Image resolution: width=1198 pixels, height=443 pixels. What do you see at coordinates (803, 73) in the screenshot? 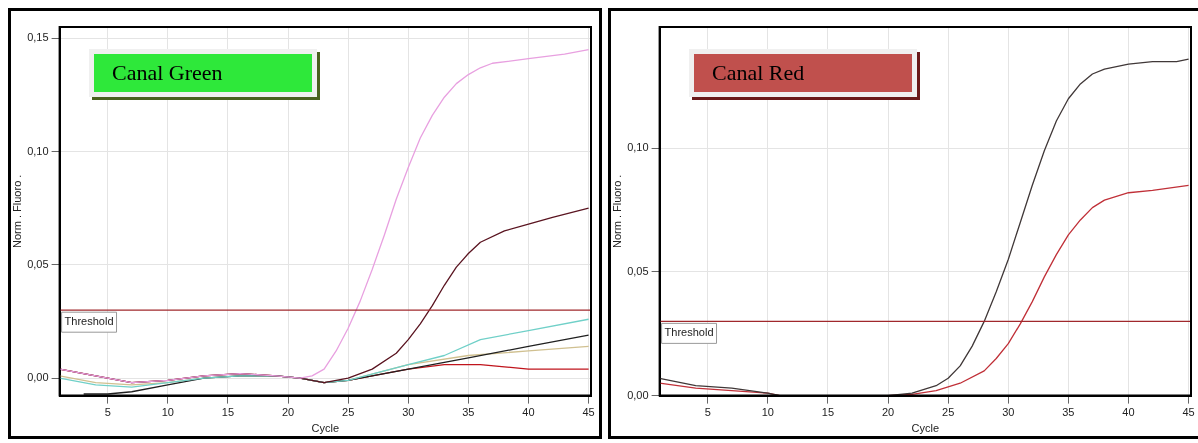
I see `title-plate: Canal Red` at bounding box center [803, 73].